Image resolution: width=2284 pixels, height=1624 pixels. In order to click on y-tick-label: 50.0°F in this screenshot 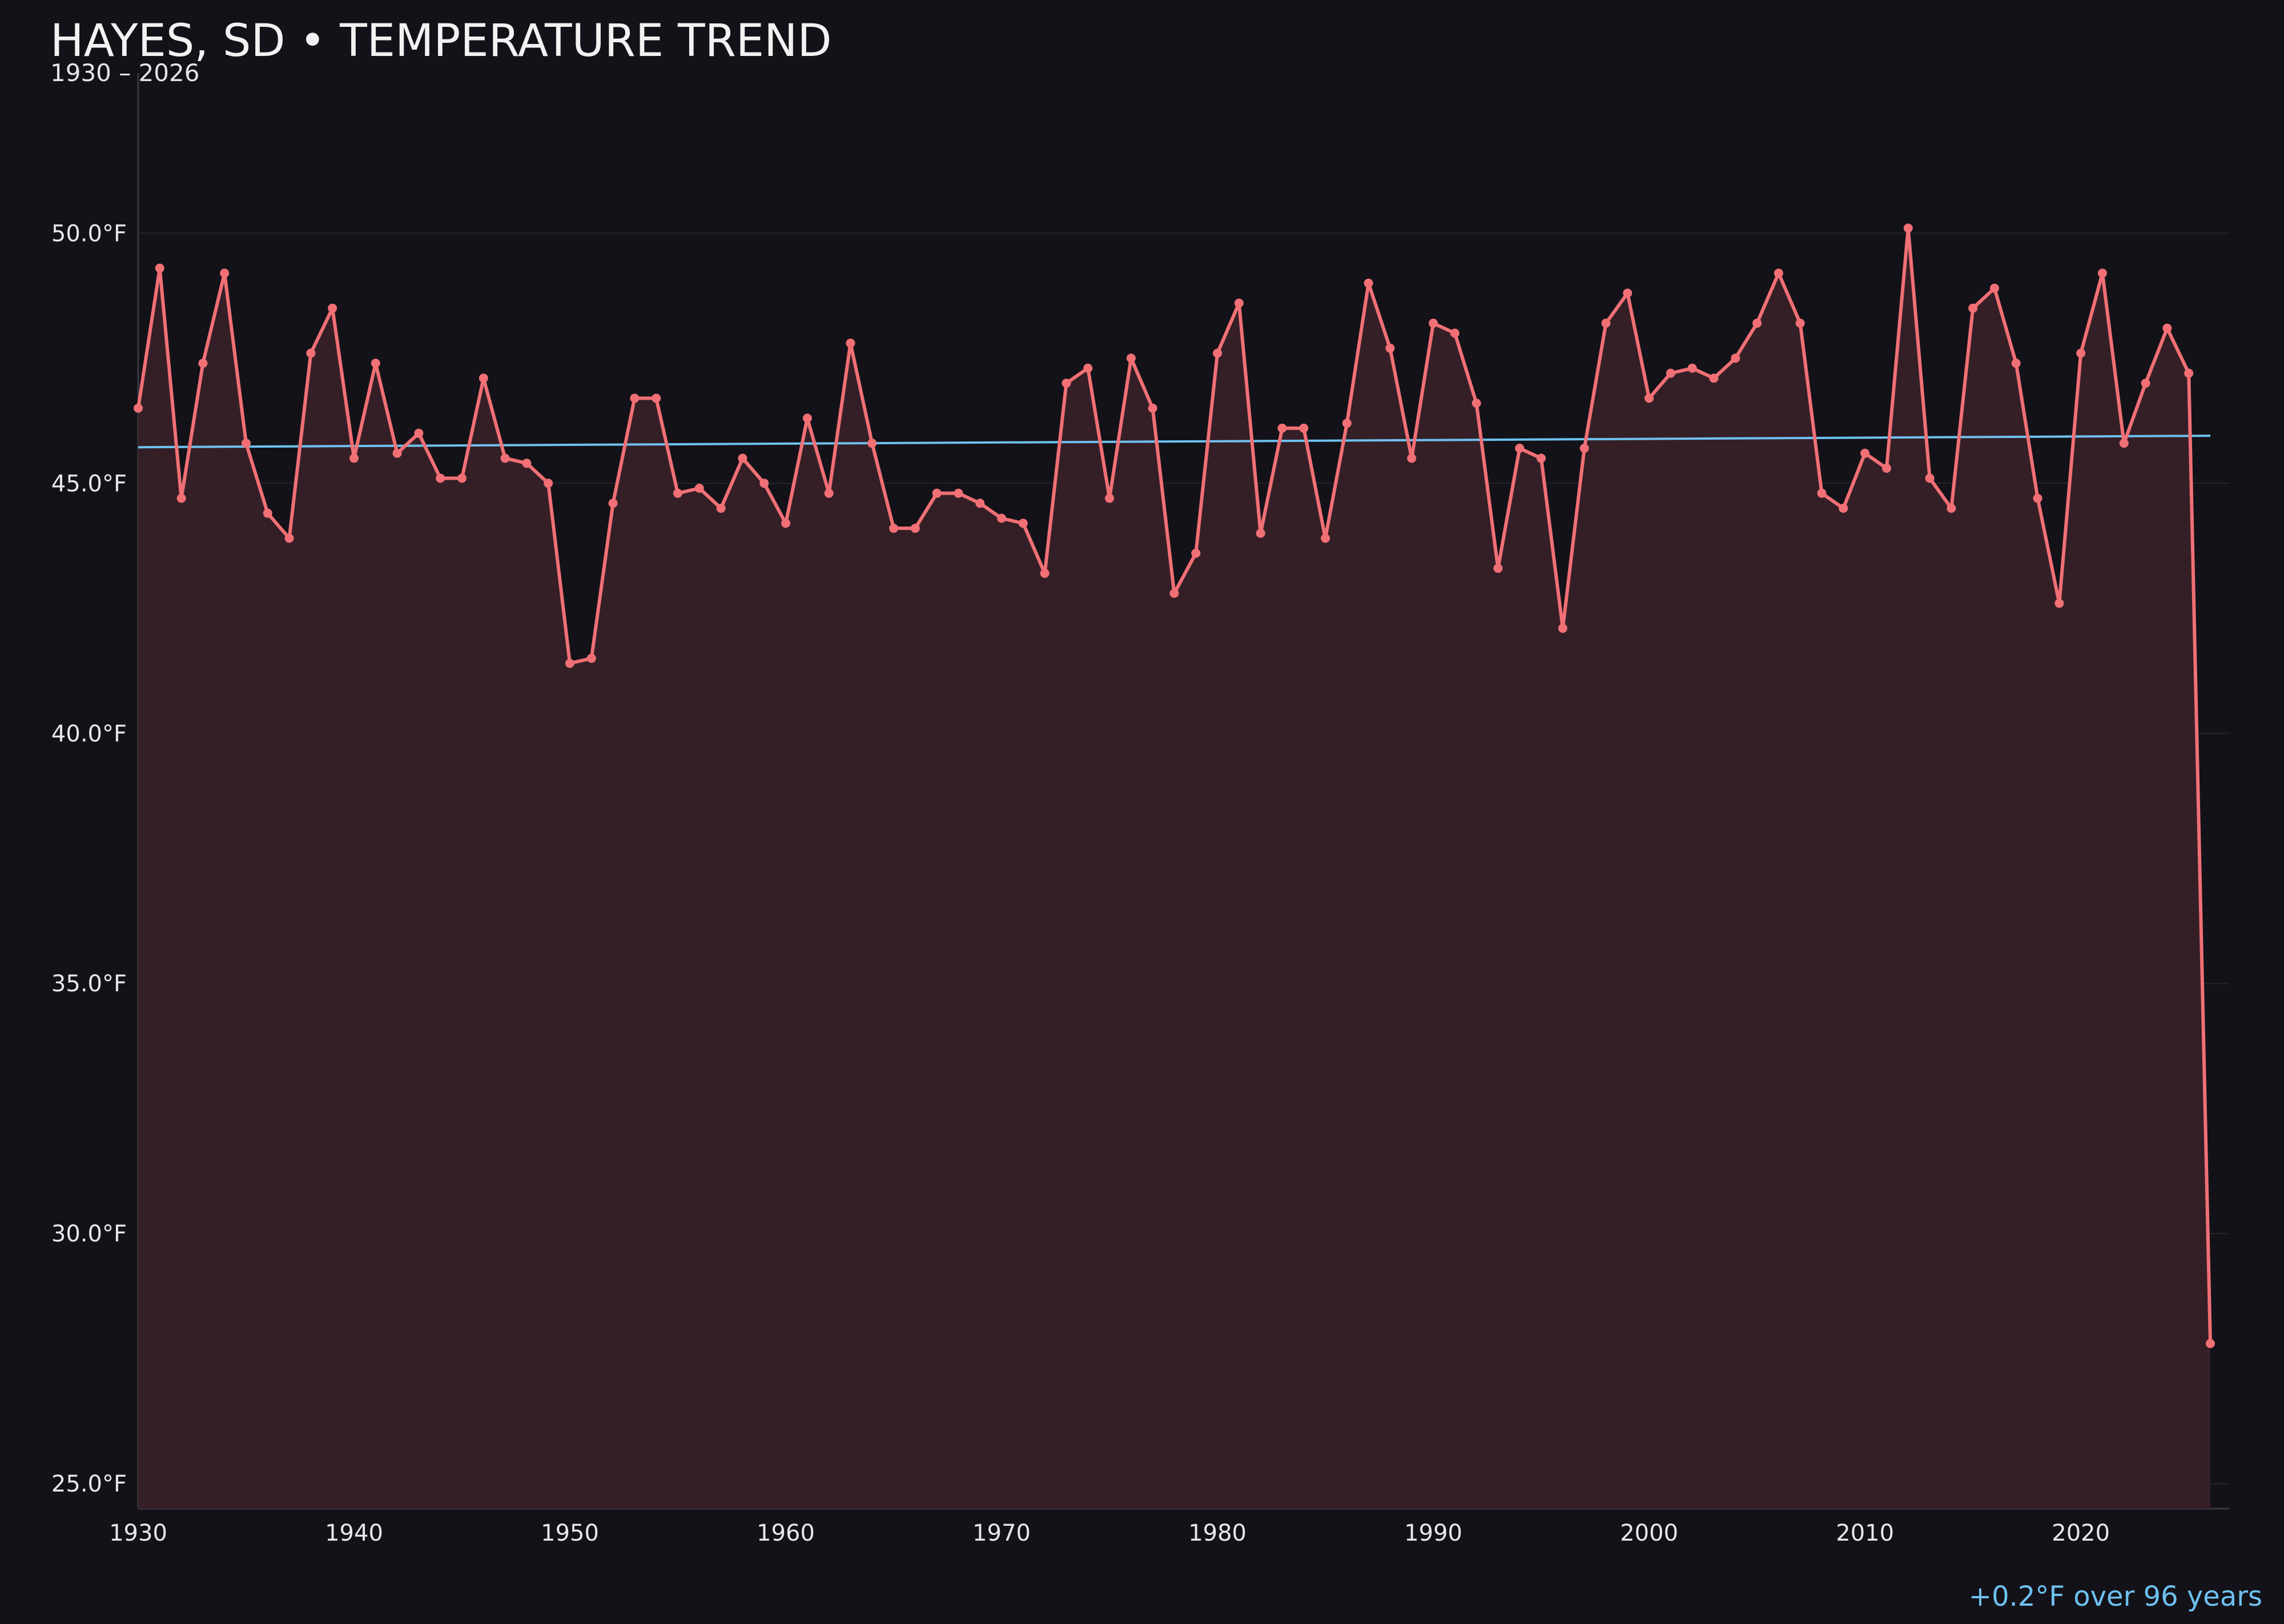, I will do `click(89, 233)`.